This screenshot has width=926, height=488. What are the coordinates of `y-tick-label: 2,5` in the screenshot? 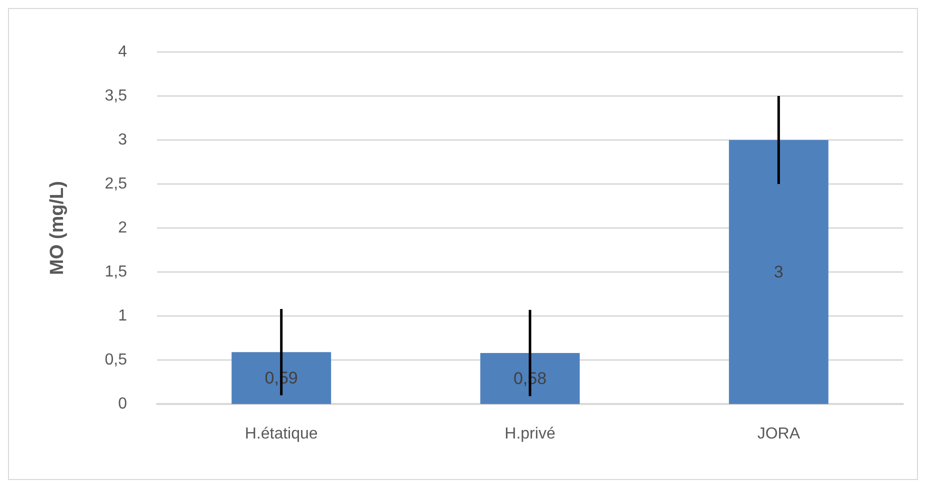 It's located at (116, 184).